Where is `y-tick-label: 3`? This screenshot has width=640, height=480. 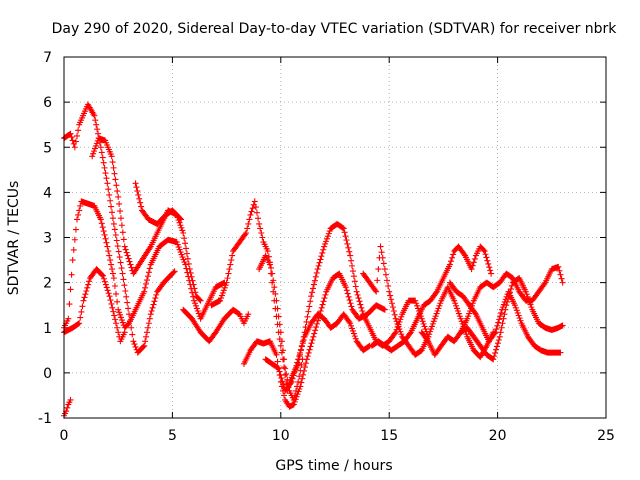
y-tick-label: 3 is located at coordinates (47, 239).